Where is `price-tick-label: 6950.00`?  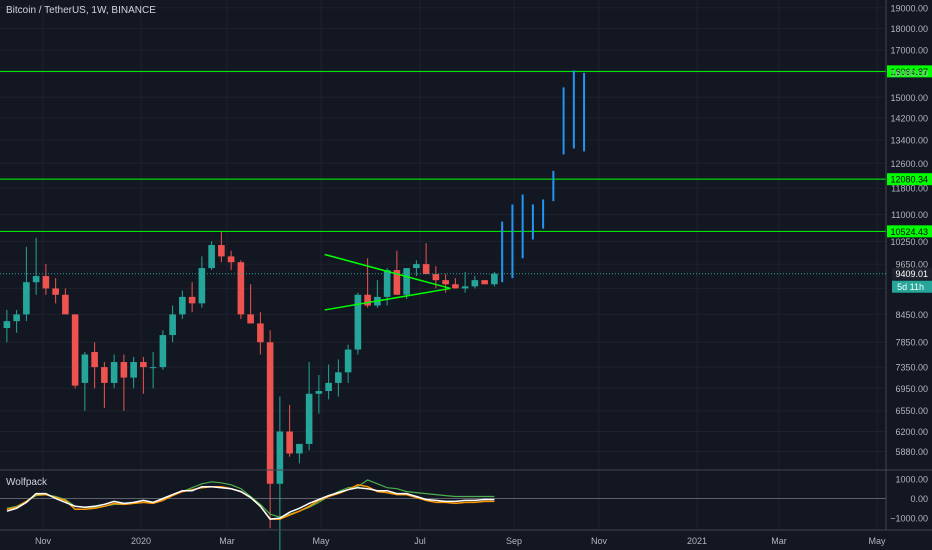 price-tick-label: 6950.00 is located at coordinates (911, 389).